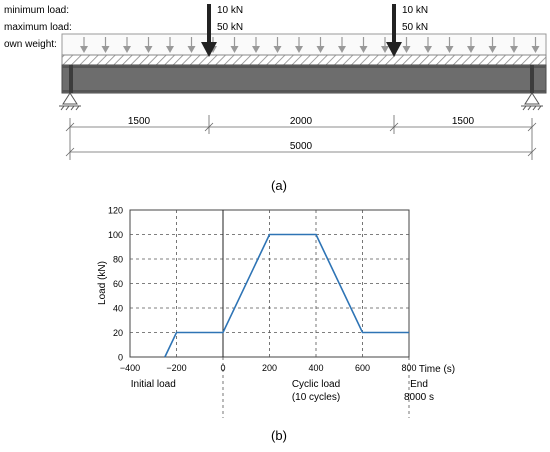  What do you see at coordinates (115, 235) in the screenshot?
I see `y-tick-label: 100` at bounding box center [115, 235].